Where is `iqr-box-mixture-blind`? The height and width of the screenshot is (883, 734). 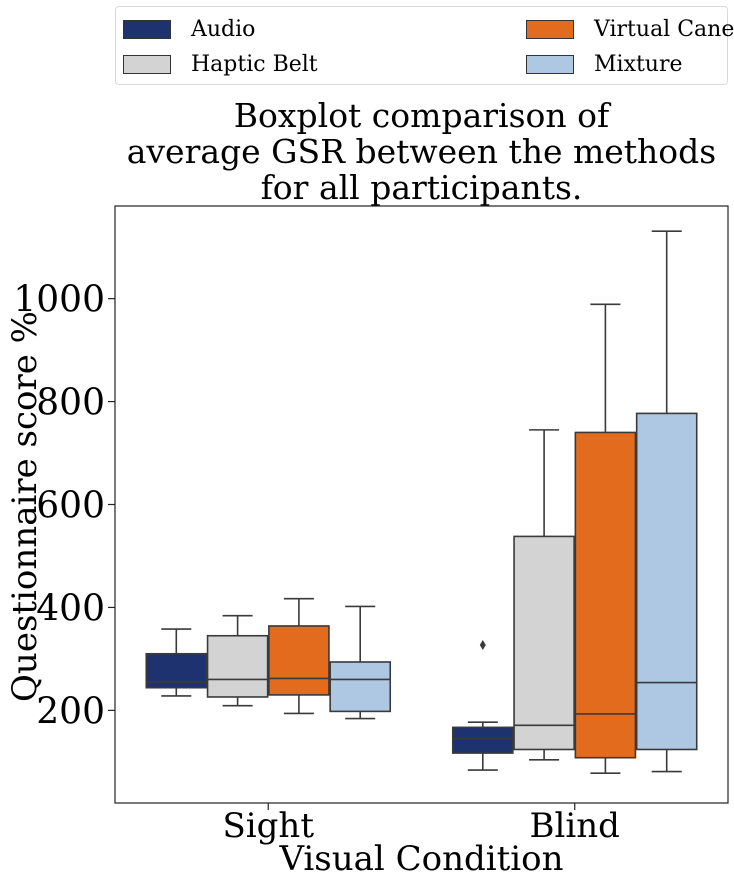 iqr-box-mixture-blind is located at coordinates (666, 581).